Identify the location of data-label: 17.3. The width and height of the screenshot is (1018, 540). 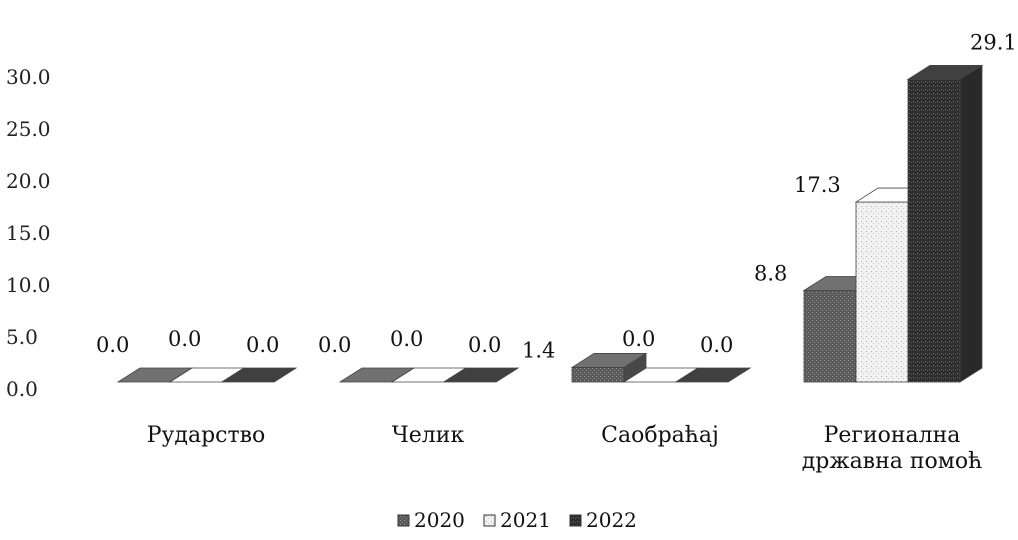
(817, 185).